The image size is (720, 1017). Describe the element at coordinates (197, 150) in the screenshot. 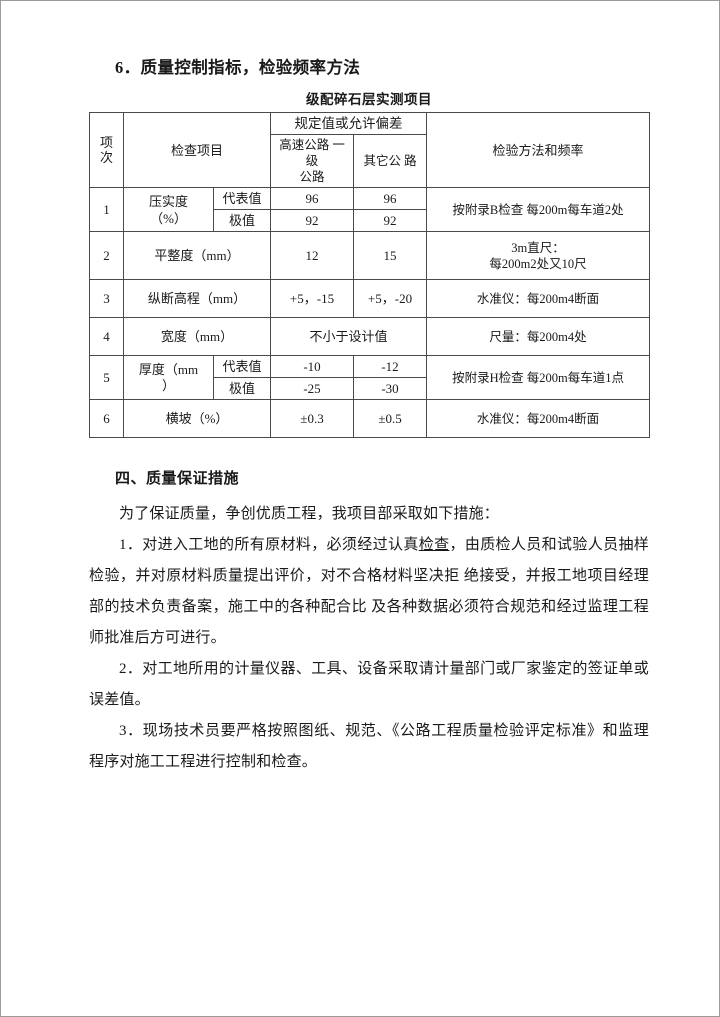

I see `header-col-item: 检查项目` at that location.